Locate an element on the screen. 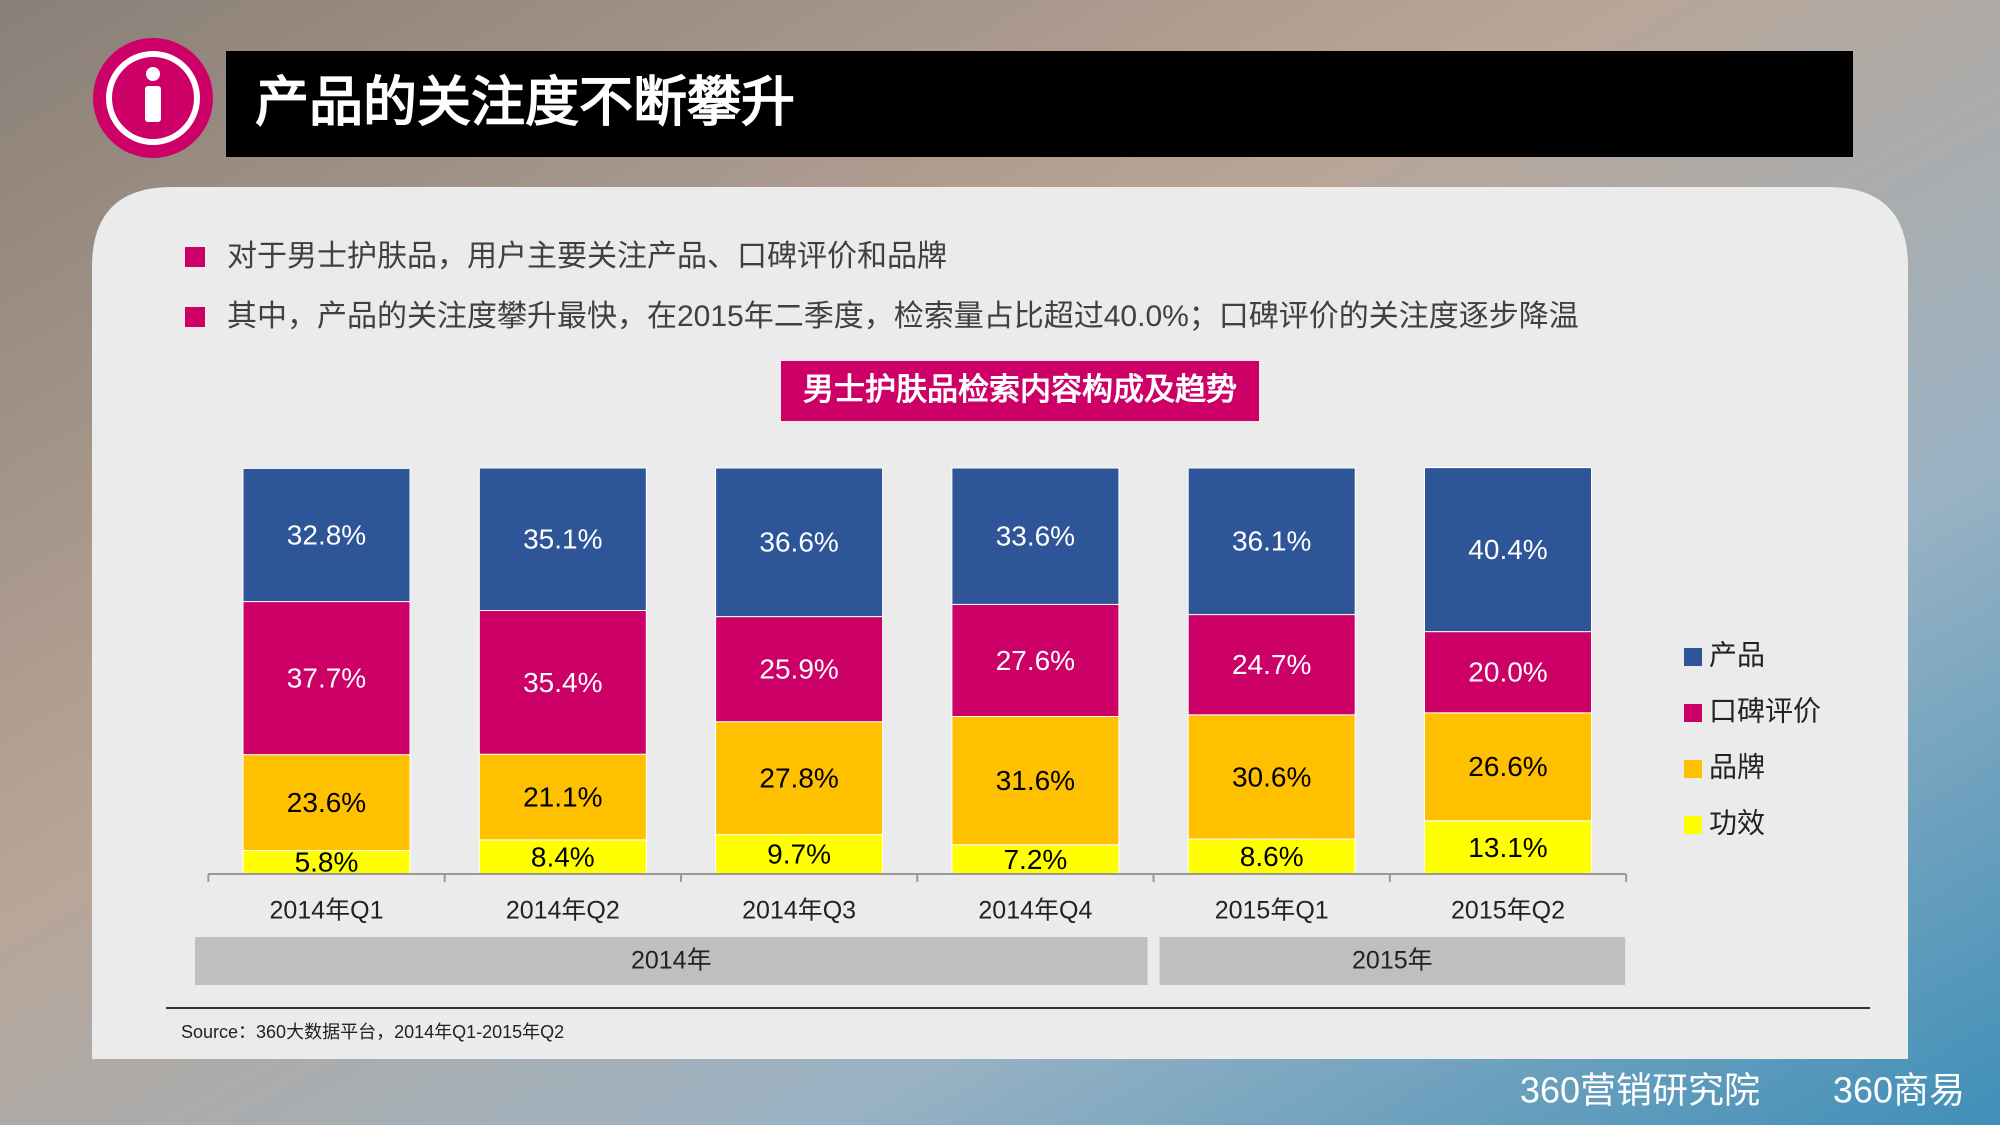  title-bar is located at coordinates (1039, 104).